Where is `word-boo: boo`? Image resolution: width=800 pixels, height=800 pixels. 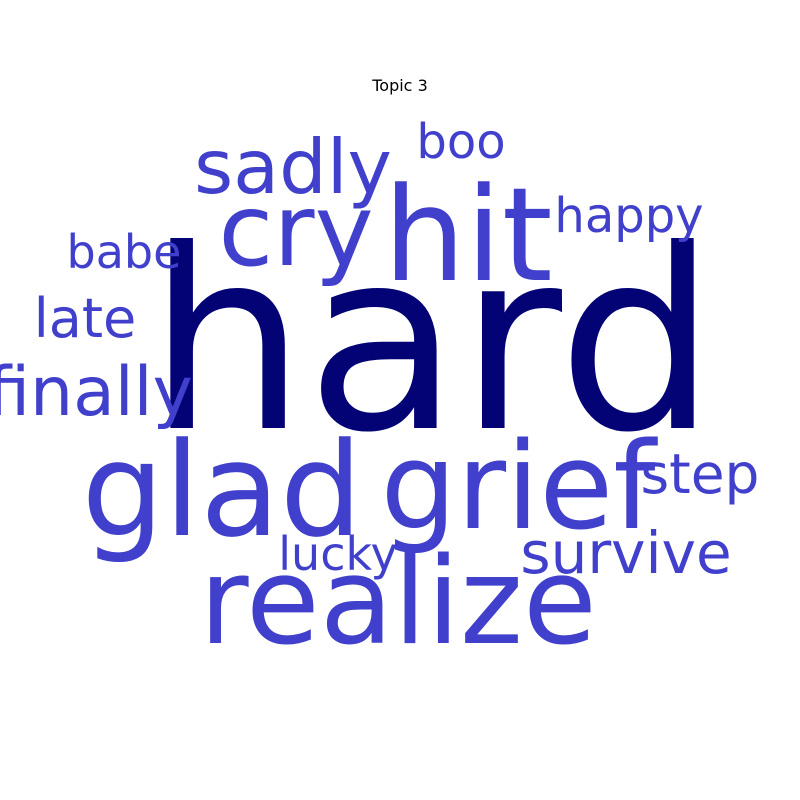
word-boo: boo is located at coordinates (460, 142).